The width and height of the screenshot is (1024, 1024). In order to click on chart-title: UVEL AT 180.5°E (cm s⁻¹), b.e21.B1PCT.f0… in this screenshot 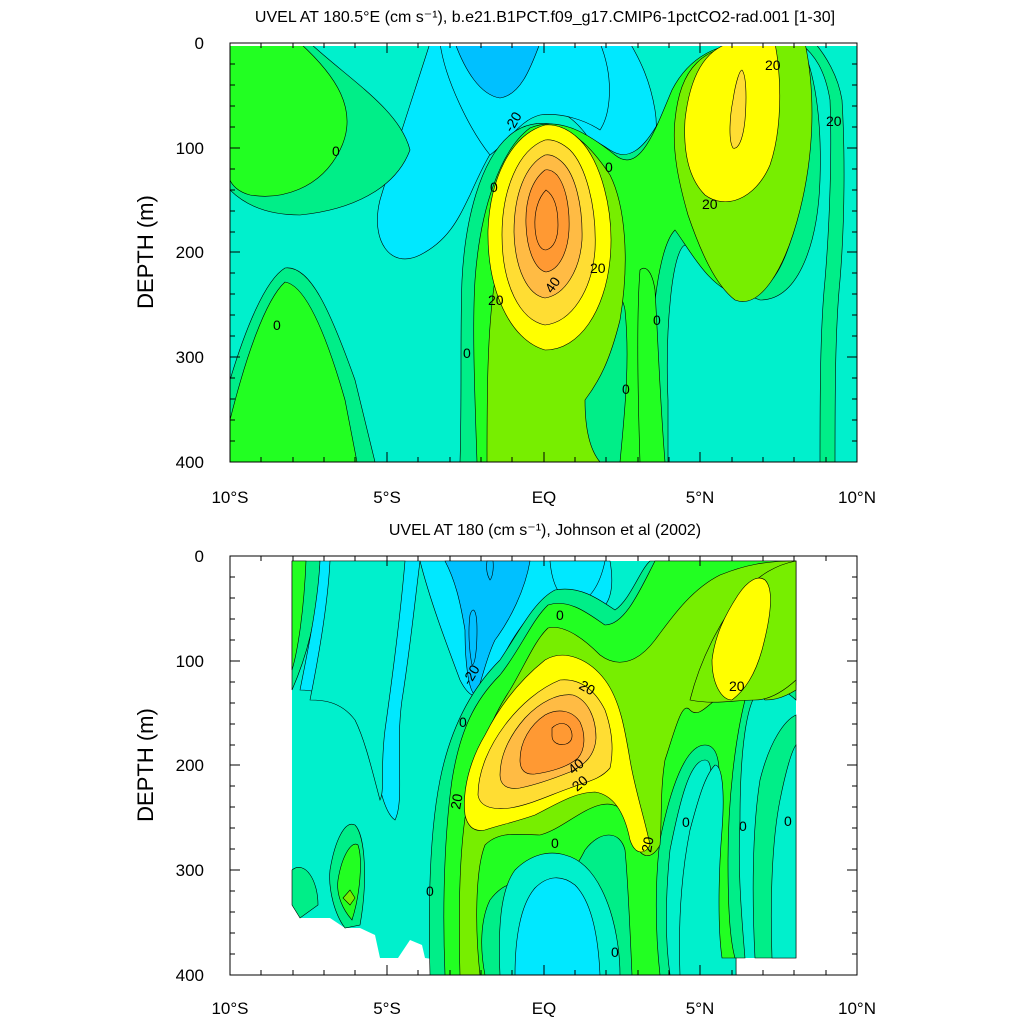, I will do `click(545, 17)`.